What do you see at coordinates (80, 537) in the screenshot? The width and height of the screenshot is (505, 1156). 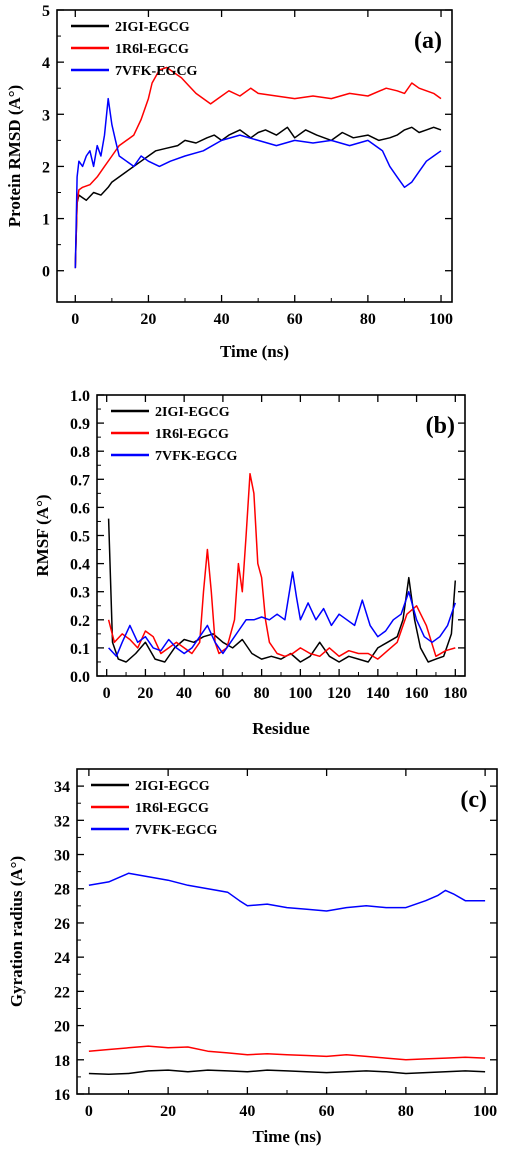 I see `y-tick-label: 0.5` at bounding box center [80, 537].